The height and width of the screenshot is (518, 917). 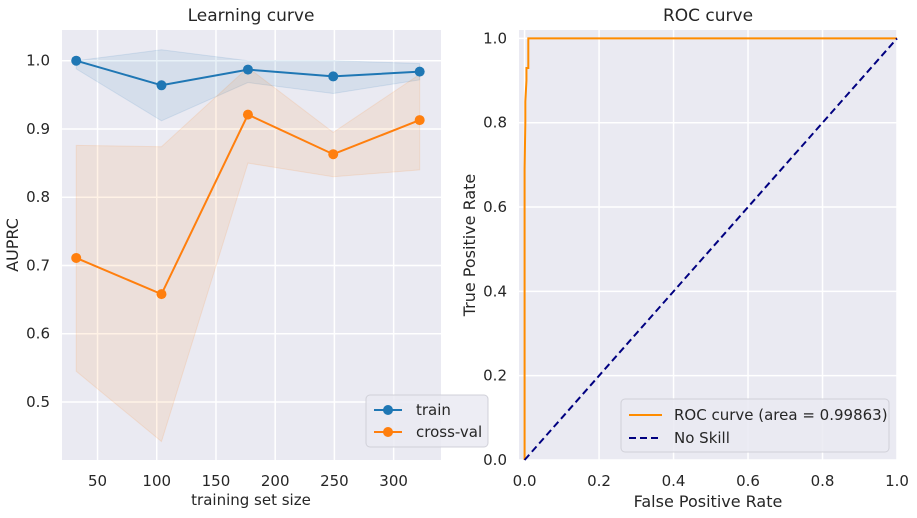 I want to click on roc-ytick-label: 0.4, so click(x=495, y=291).